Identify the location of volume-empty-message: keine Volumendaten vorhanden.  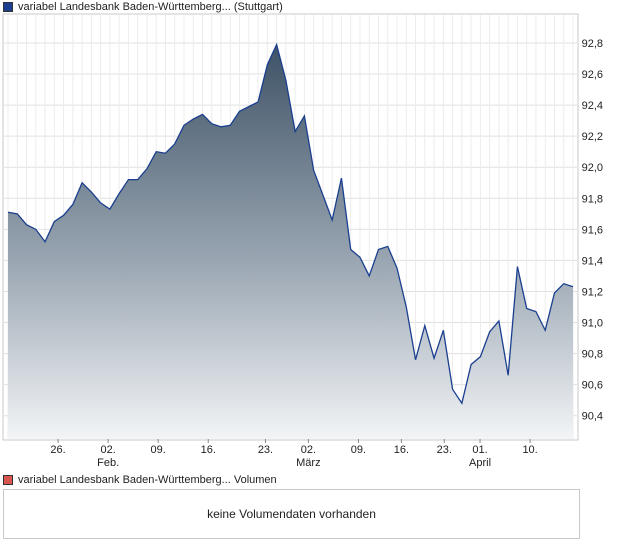
(291, 514).